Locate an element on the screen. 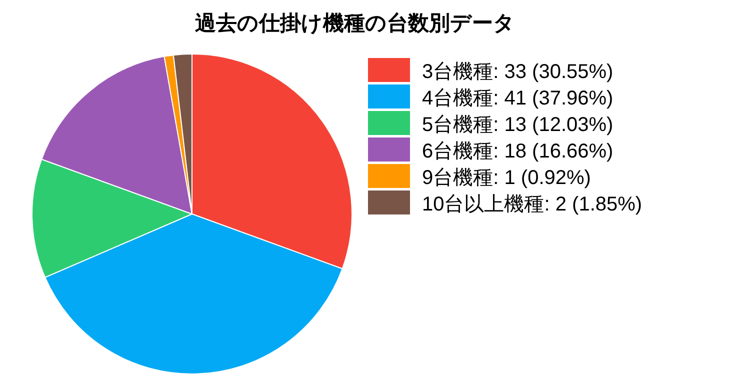 The height and width of the screenshot is (375, 750). chart-title: 過去の仕掛け機種の台数別データ is located at coordinates (355, 23).